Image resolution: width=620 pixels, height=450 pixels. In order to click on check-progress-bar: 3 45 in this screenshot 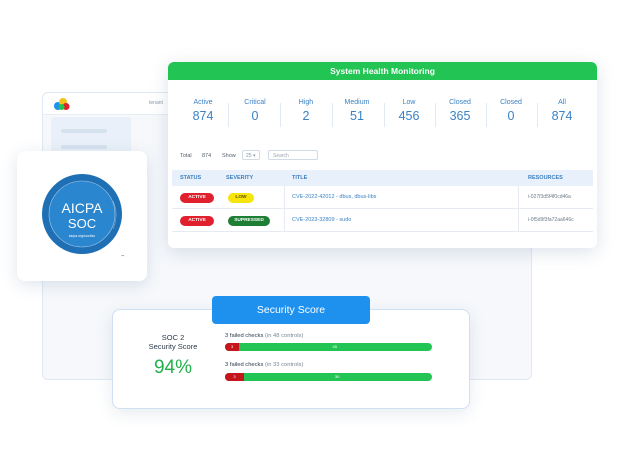, I will do `click(328, 347)`.